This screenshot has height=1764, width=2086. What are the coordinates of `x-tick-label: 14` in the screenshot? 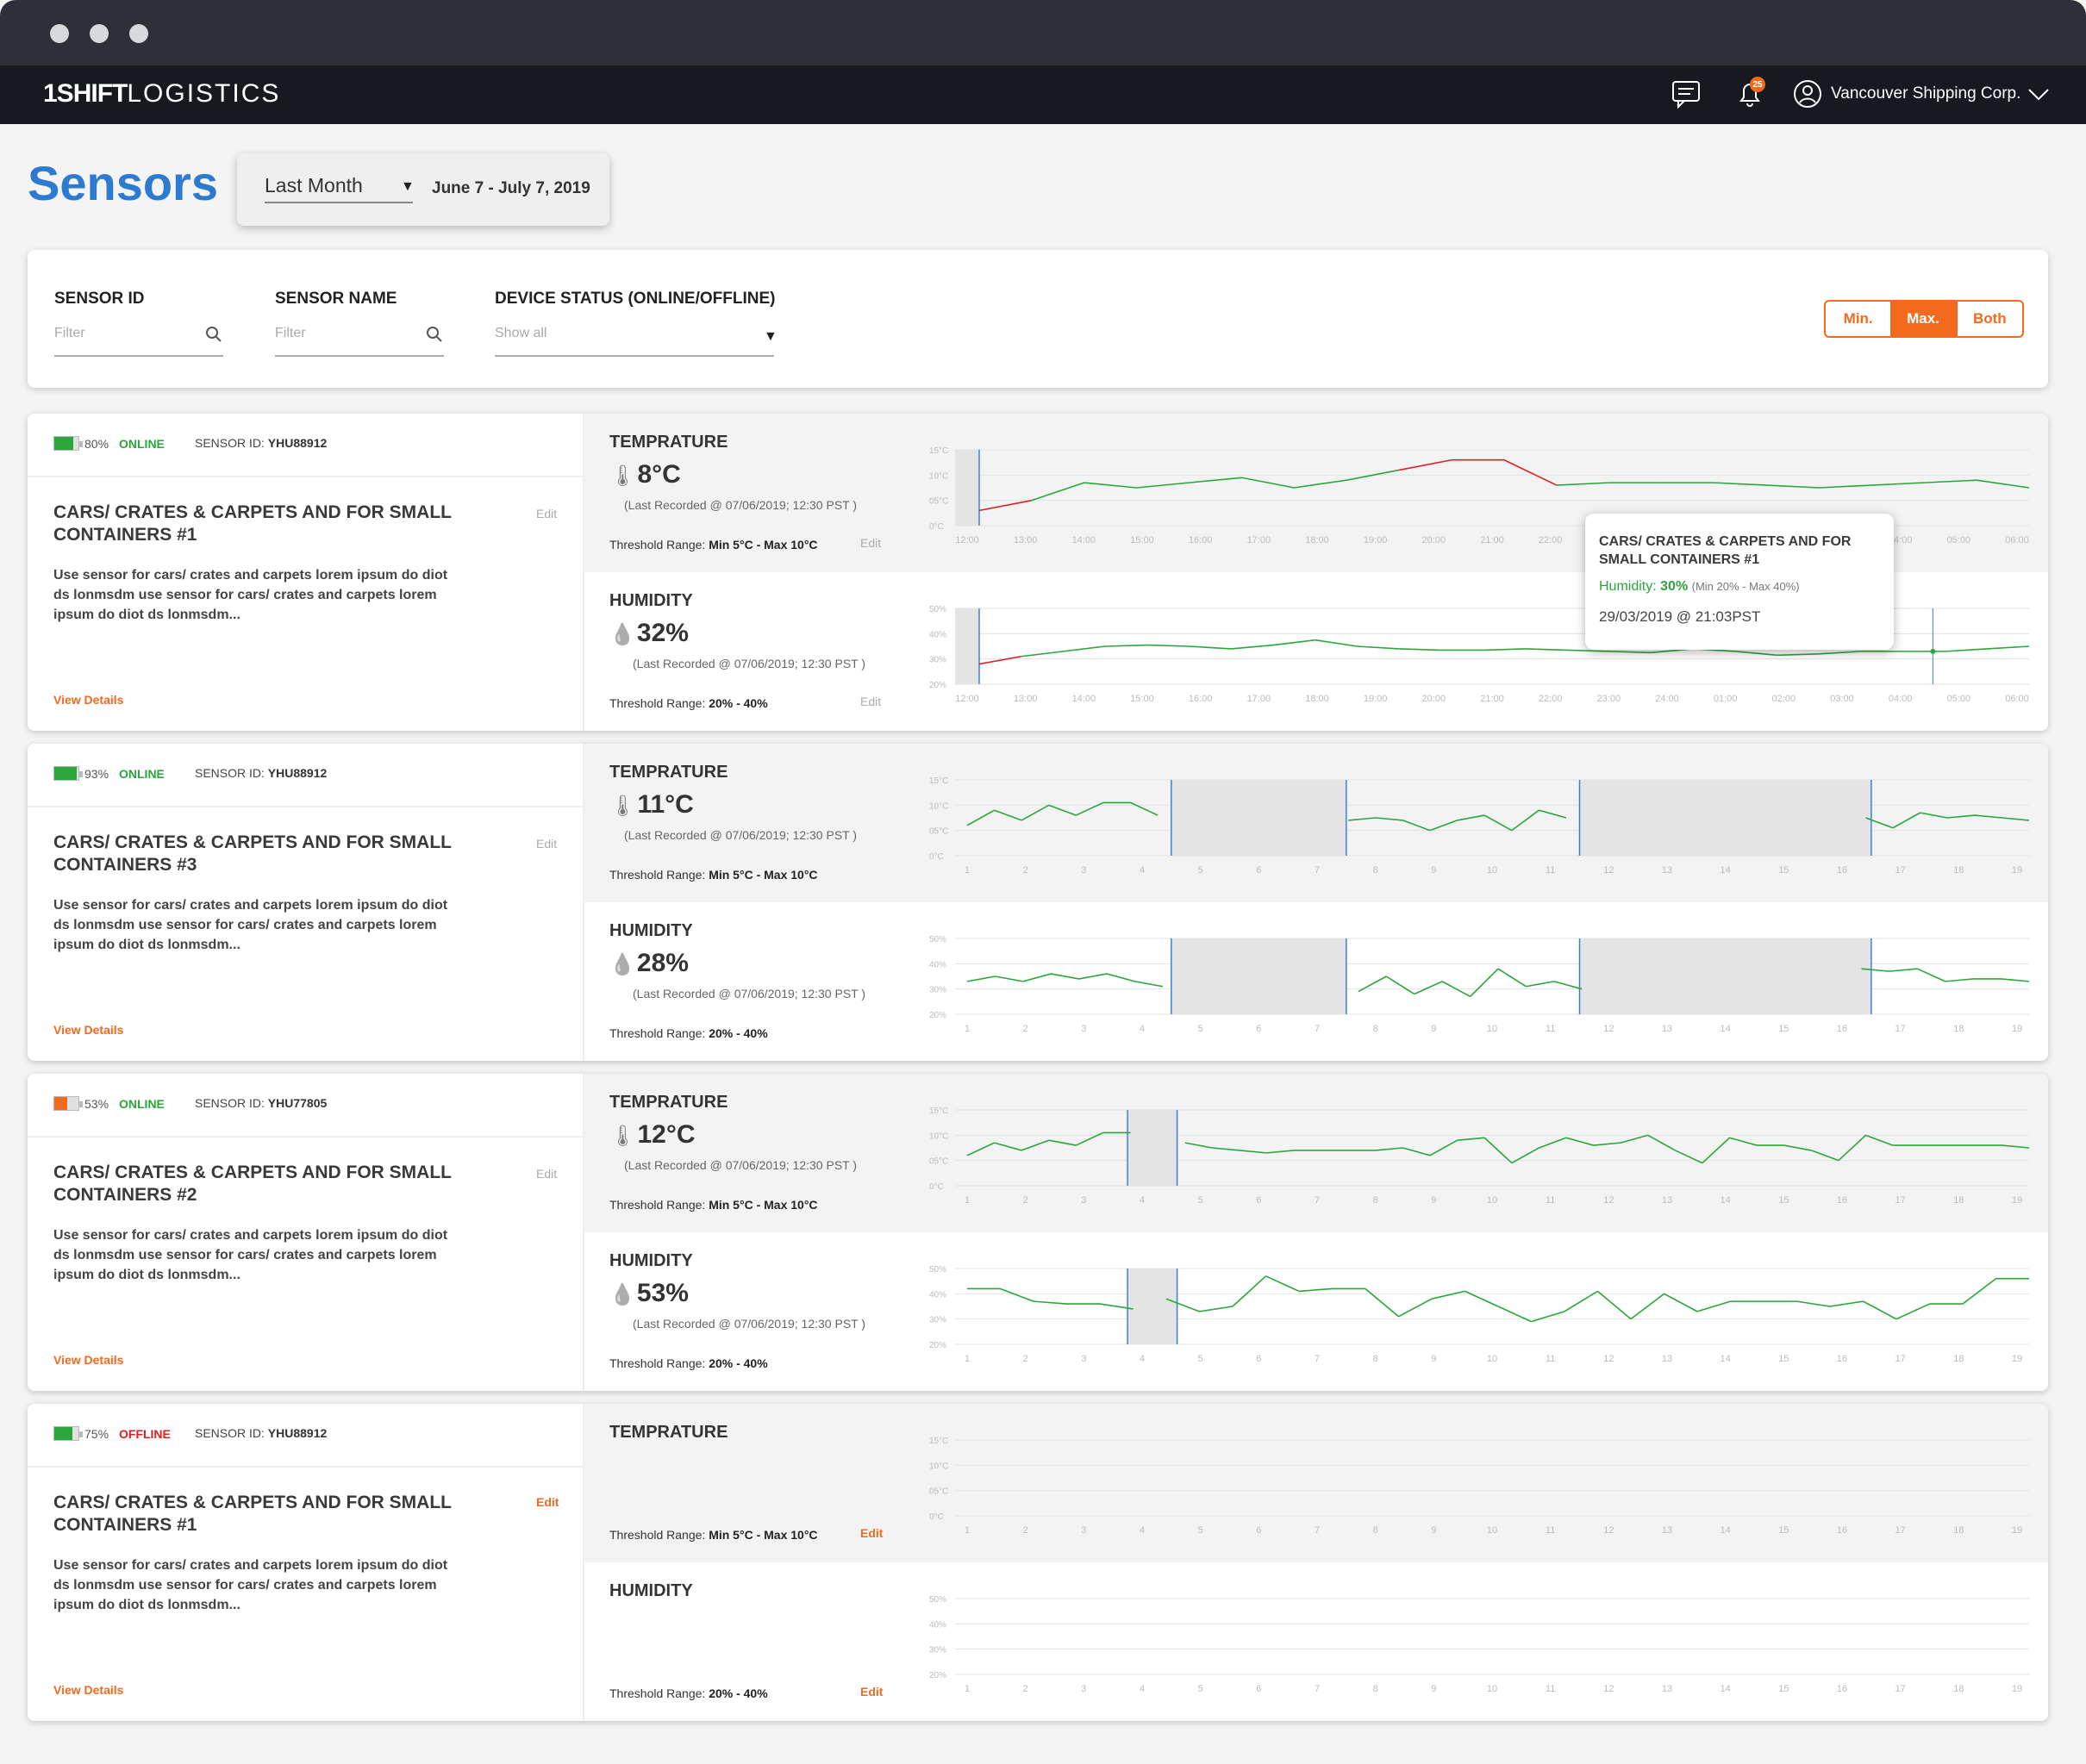 It's located at (1726, 870).